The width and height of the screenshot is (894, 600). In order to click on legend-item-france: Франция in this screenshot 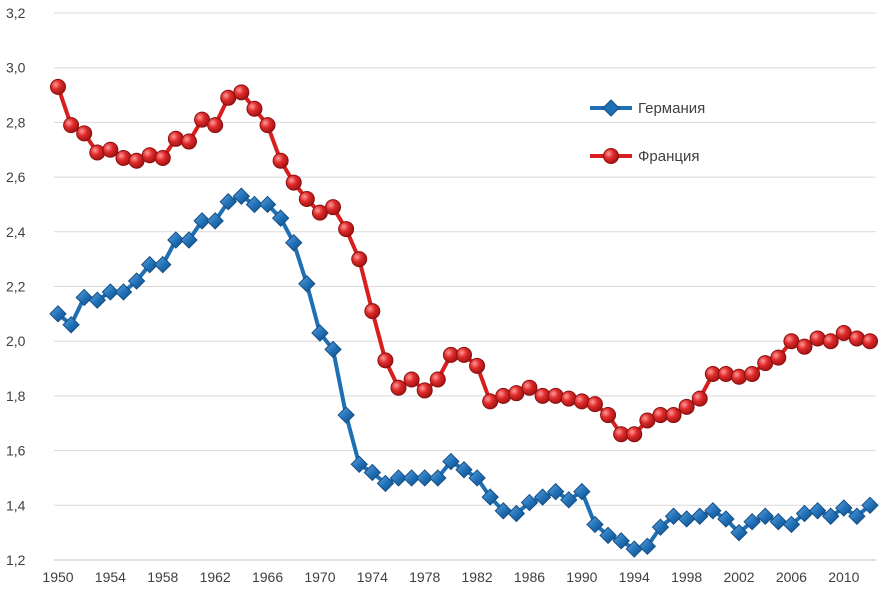, I will do `click(644, 156)`.